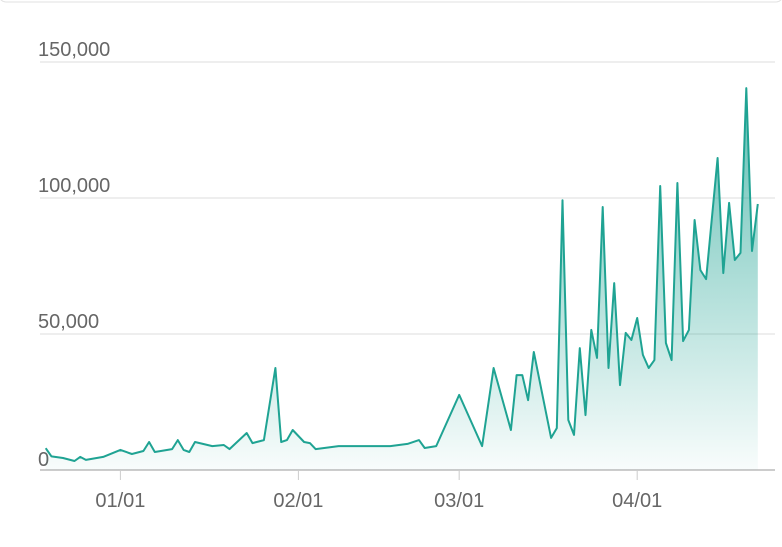 This screenshot has height=547, width=782. I want to click on y-tick-label: 50,000, so click(68, 322).